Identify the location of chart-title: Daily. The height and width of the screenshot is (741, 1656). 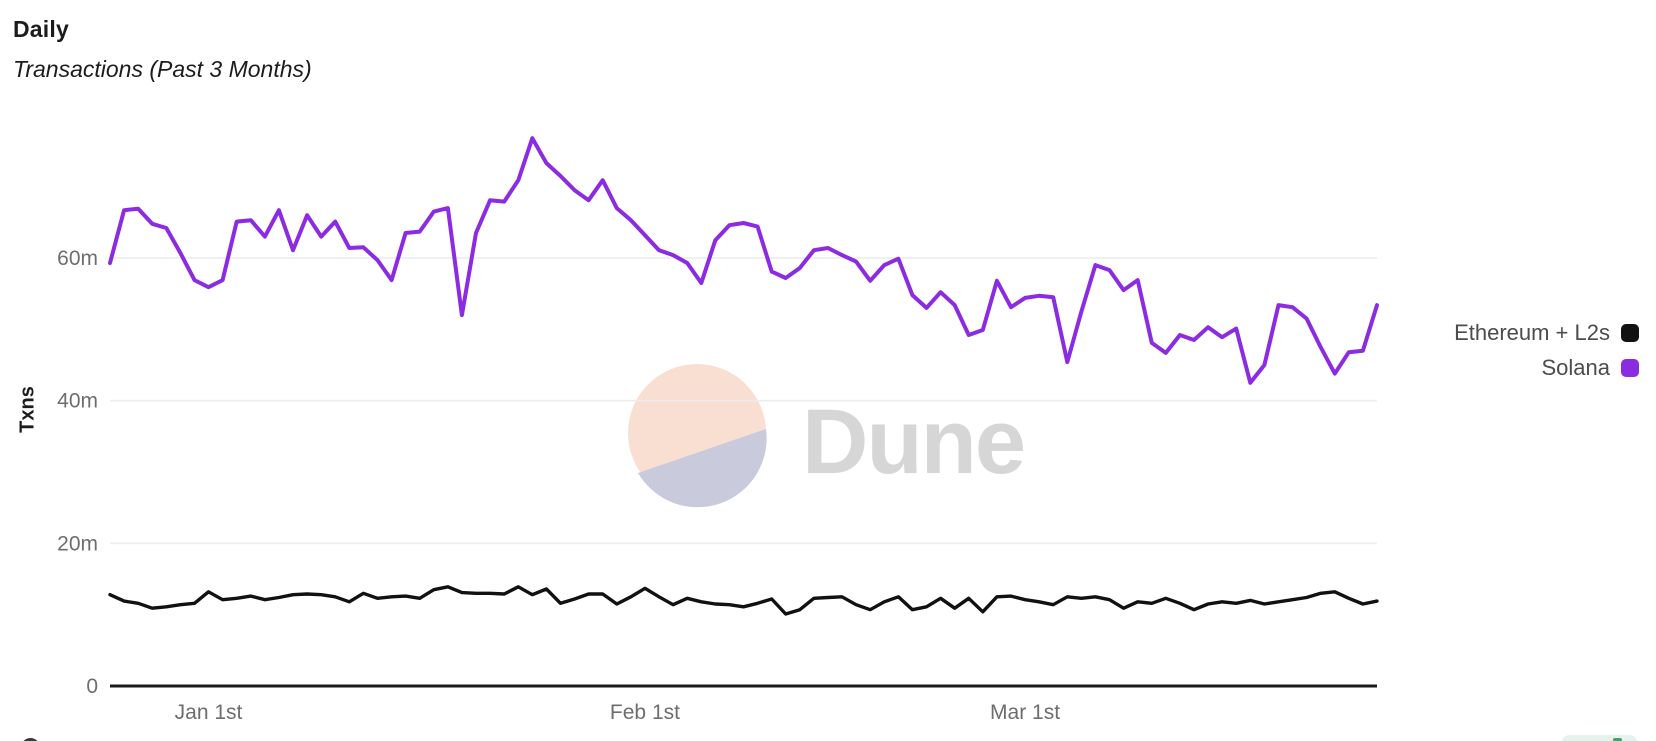
(41, 29).